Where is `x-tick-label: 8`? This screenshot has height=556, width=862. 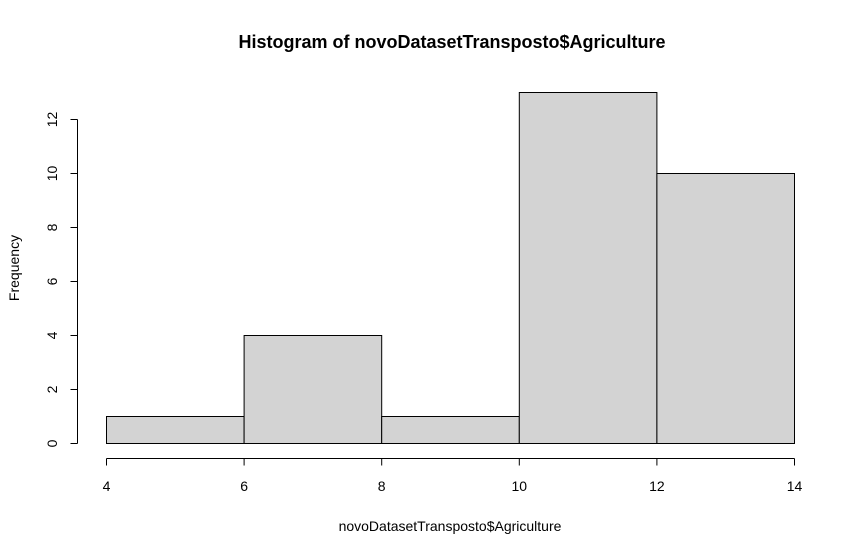 x-tick-label: 8 is located at coordinates (382, 486).